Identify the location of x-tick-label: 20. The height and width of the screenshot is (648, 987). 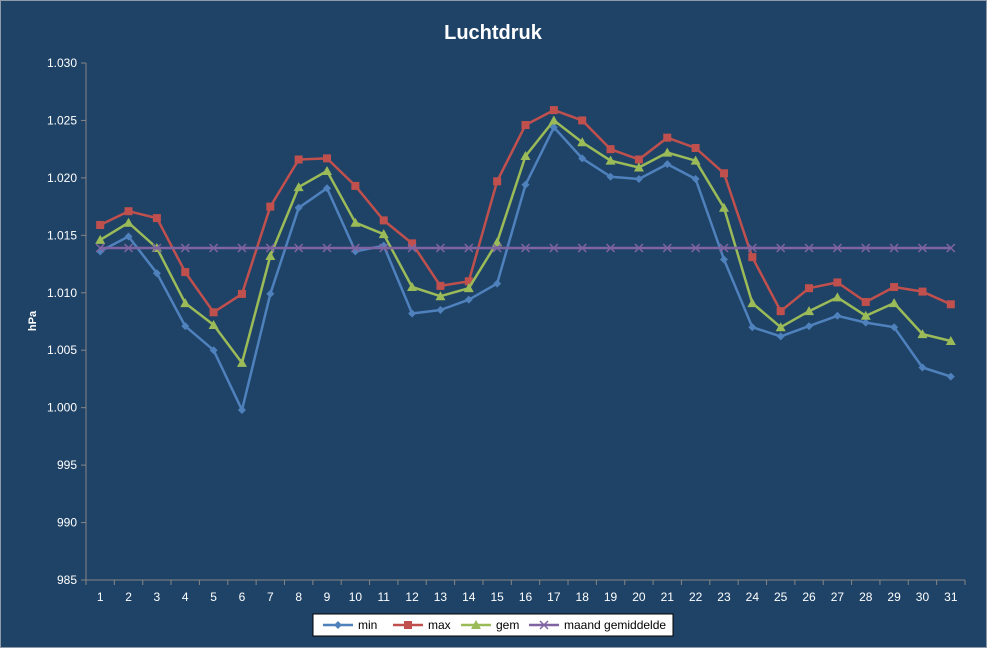
(639, 597).